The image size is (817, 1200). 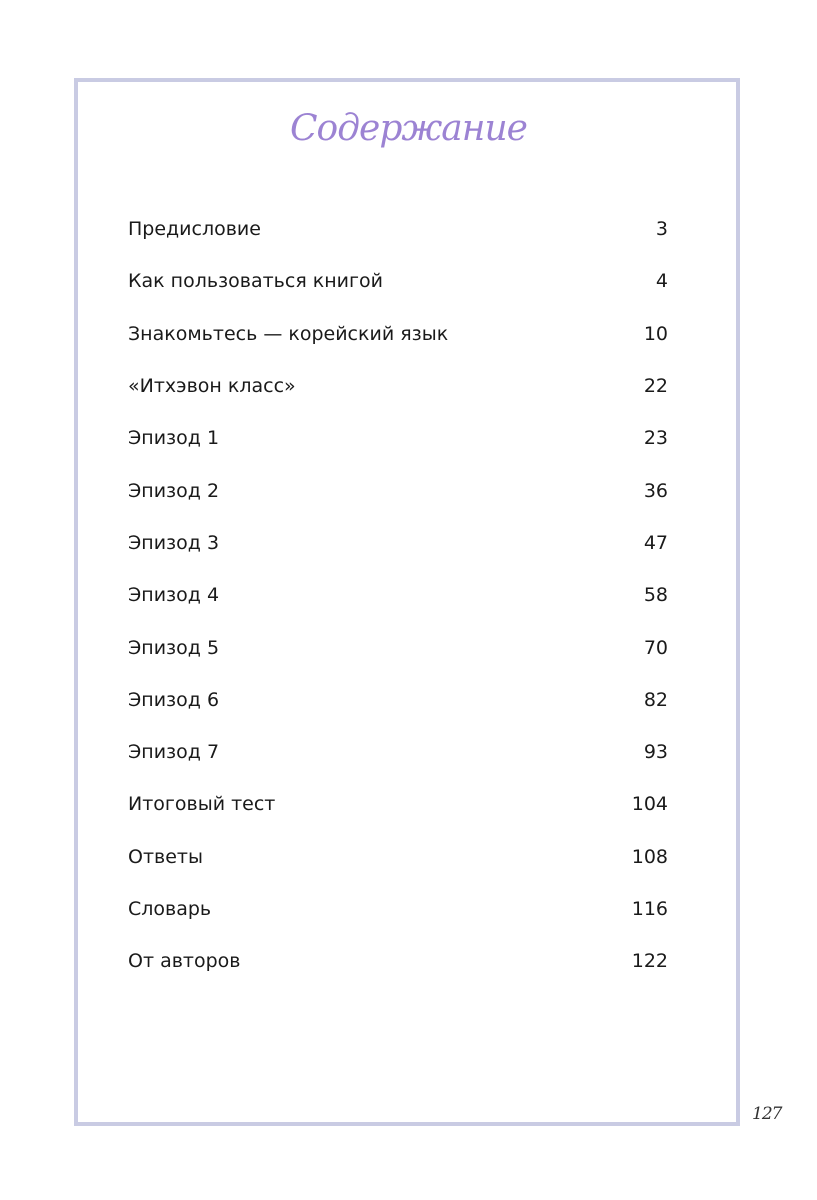 What do you see at coordinates (174, 647) in the screenshot?
I see `toc-entry-label: Эпизод 5` at bounding box center [174, 647].